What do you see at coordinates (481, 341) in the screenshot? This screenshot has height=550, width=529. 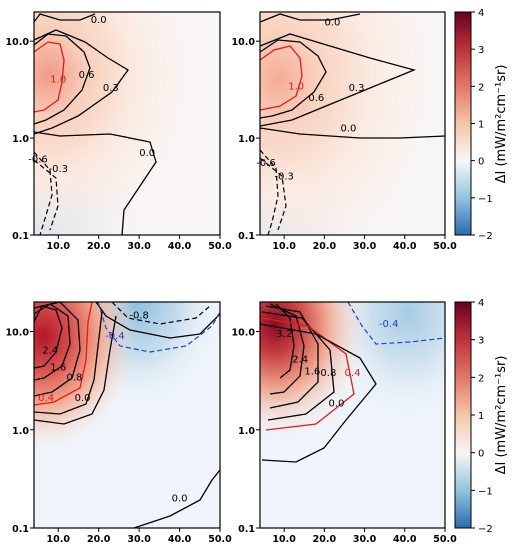 I see `colorbar-tick-label: 3` at bounding box center [481, 341].